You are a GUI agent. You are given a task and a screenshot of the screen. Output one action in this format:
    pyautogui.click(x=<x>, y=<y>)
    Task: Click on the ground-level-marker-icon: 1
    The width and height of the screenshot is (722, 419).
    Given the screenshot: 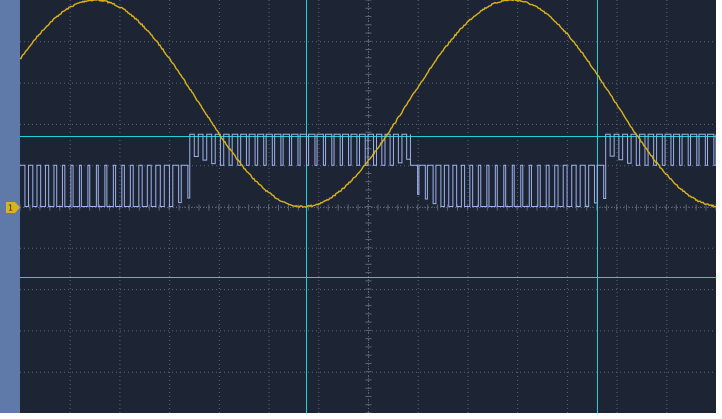 What is the action you would take?
    pyautogui.click(x=13, y=207)
    